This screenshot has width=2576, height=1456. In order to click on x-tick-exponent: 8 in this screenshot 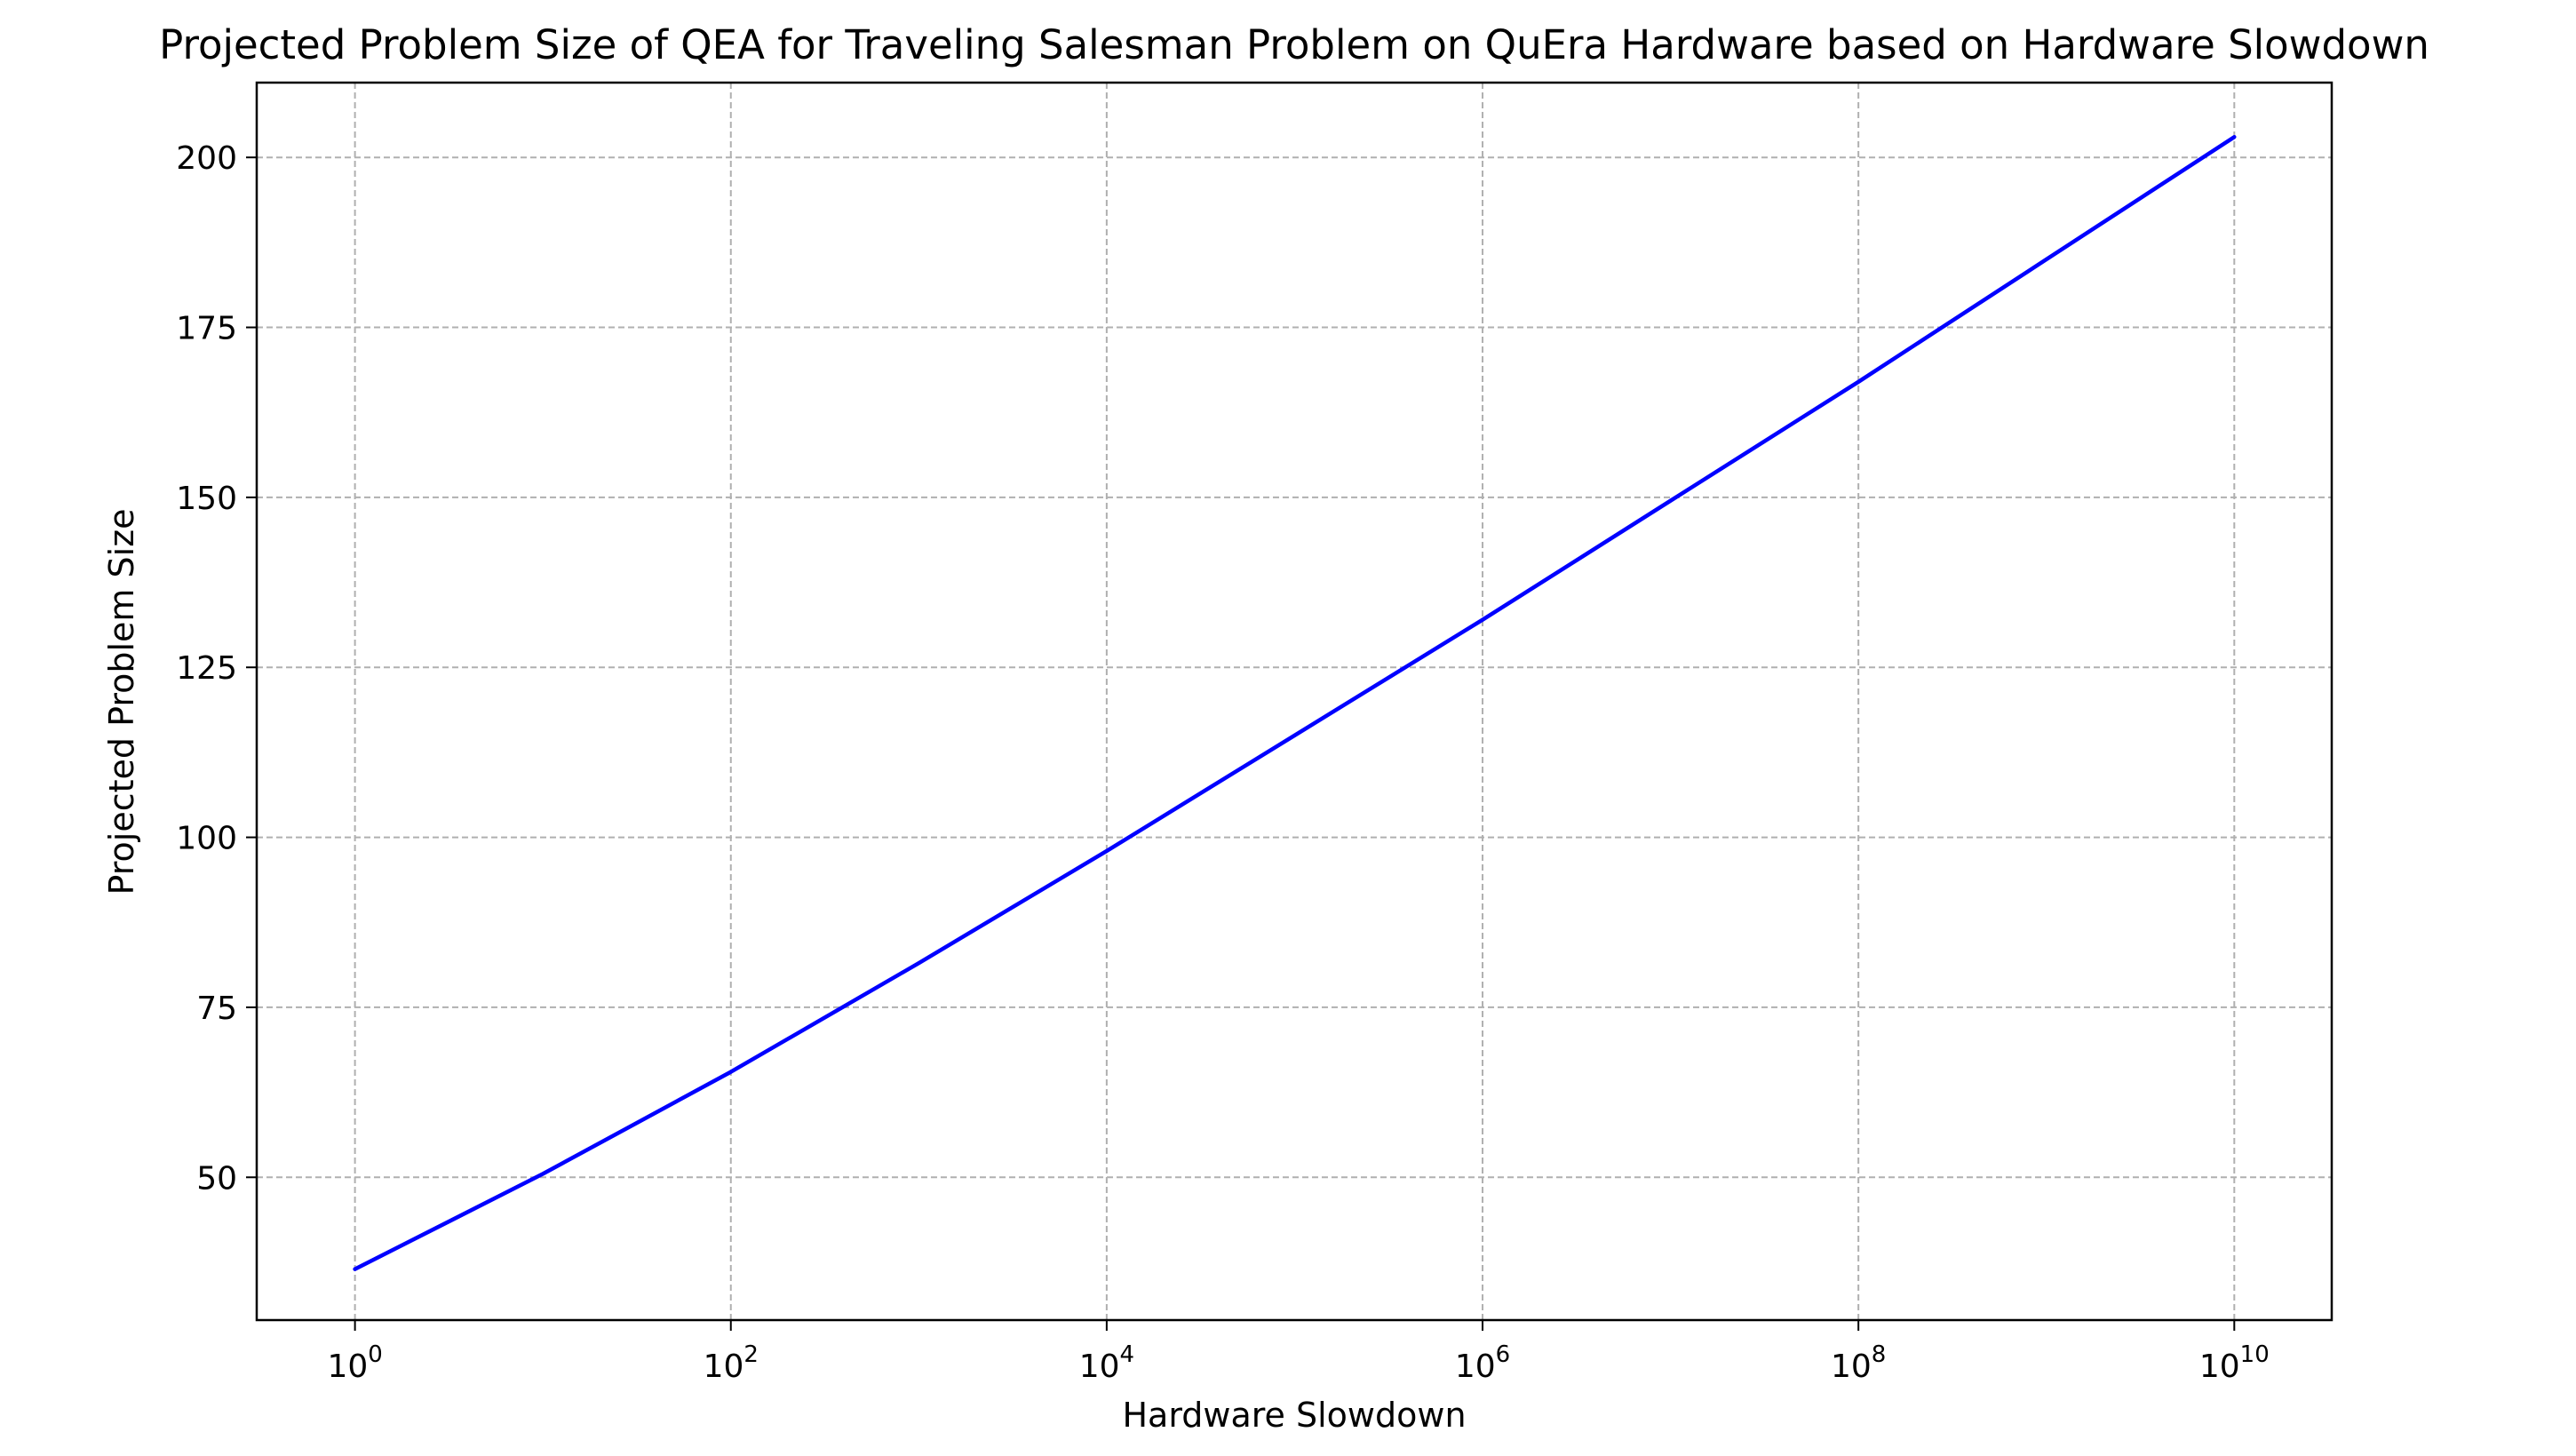, I will do `click(1879, 1354)`.